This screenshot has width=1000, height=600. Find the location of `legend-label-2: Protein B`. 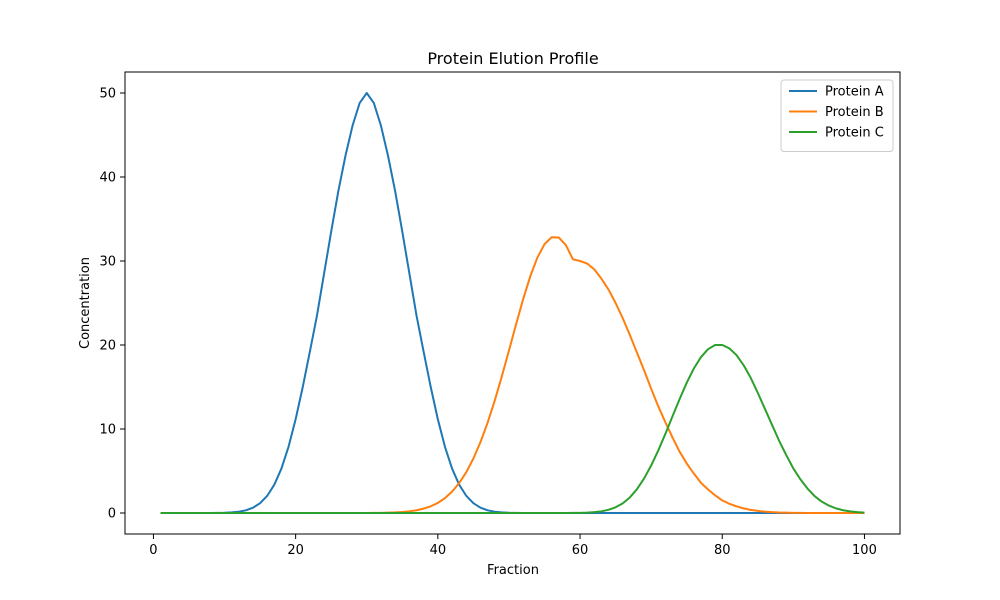

legend-label-2: Protein B is located at coordinates (854, 112).